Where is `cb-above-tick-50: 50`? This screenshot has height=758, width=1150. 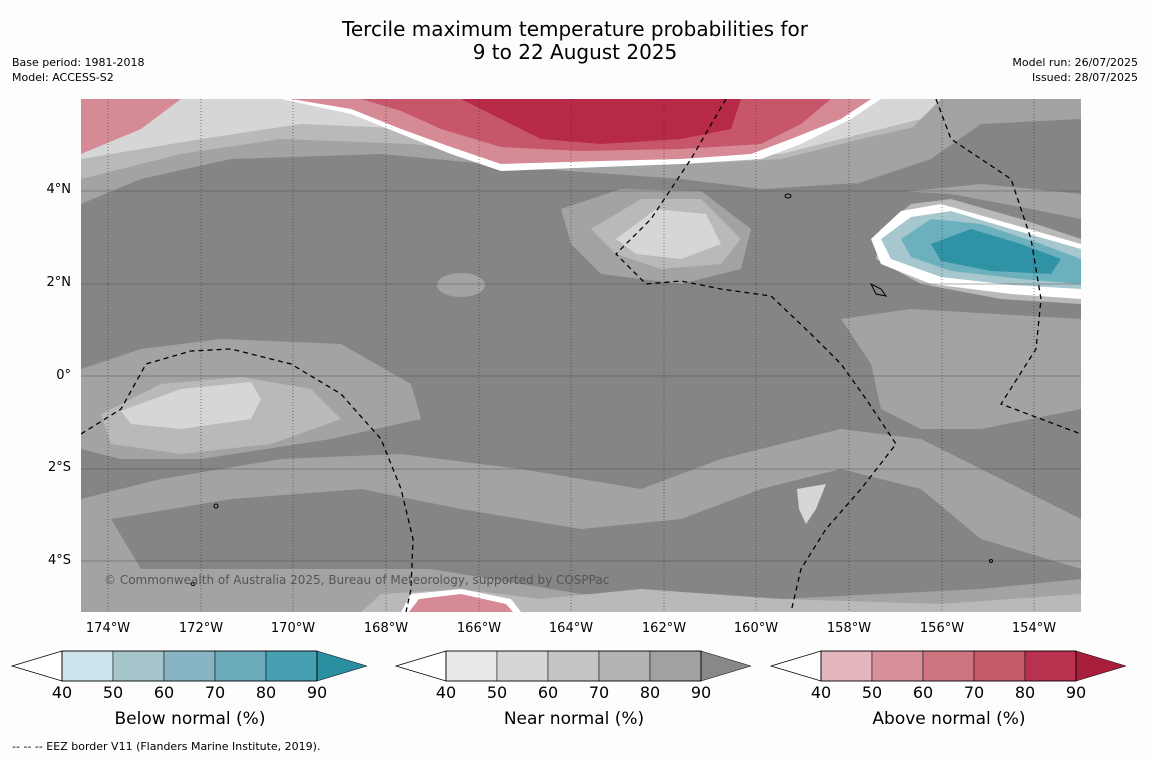
cb-above-tick-50: 50 is located at coordinates (872, 692).